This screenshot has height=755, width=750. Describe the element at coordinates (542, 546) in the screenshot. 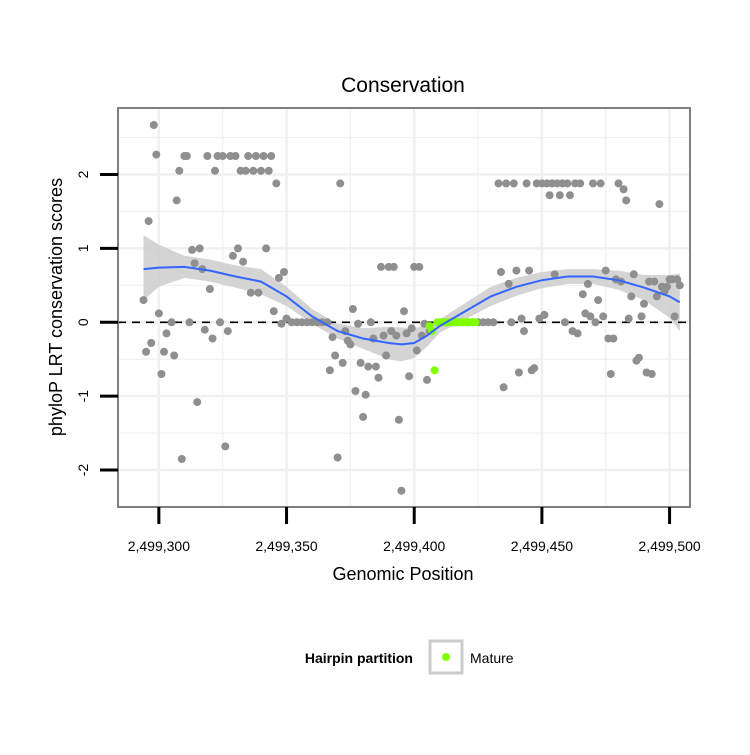

I see `x-tick-label: 2,499,450` at that location.